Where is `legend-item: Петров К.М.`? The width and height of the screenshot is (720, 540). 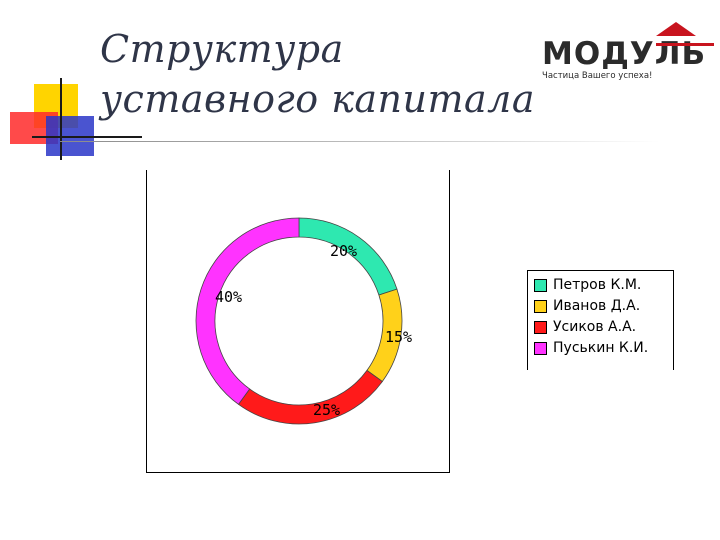
legend-item: Петров К.М. is located at coordinates (603, 285).